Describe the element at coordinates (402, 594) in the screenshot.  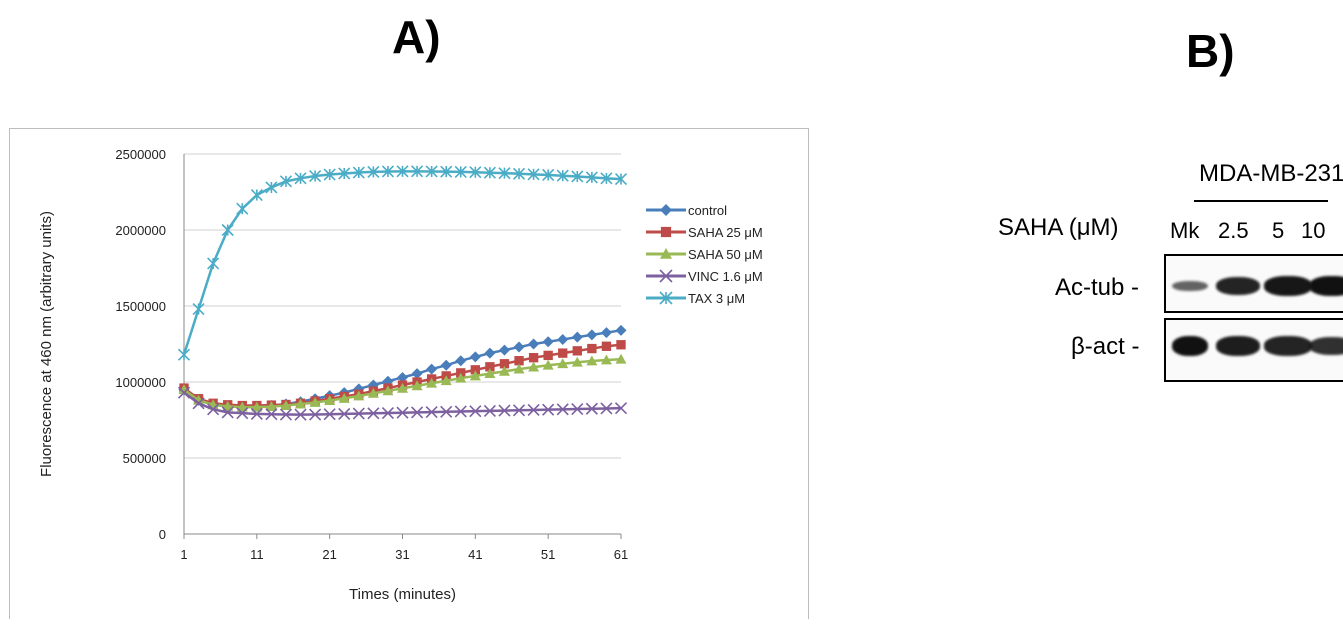
I see `x-axis-label: Times (minutes)` at that location.